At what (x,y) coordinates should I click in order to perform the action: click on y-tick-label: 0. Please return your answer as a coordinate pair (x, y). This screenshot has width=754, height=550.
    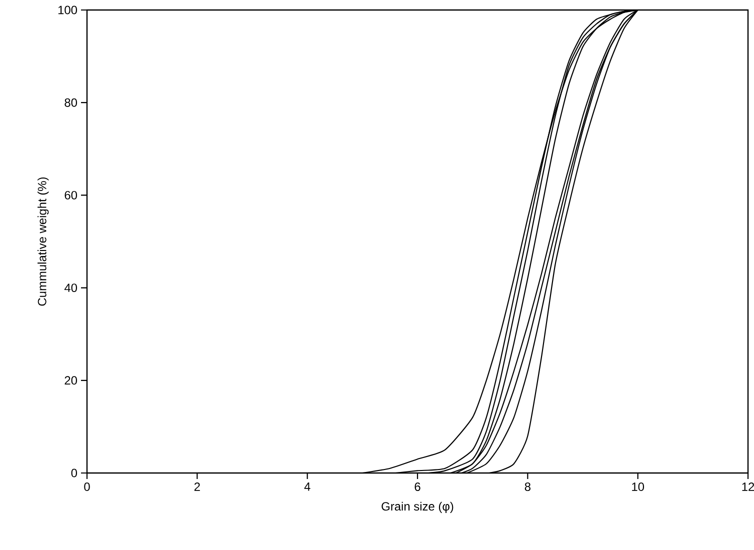
    Looking at the image, I should click on (74, 473).